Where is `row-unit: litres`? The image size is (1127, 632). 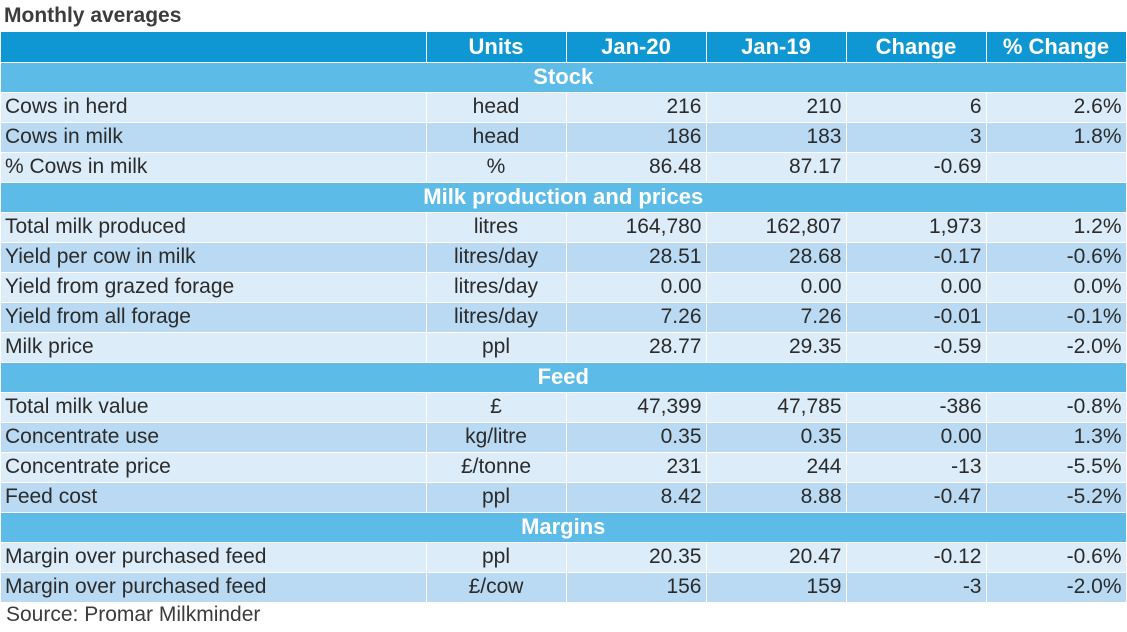 row-unit: litres is located at coordinates (496, 227).